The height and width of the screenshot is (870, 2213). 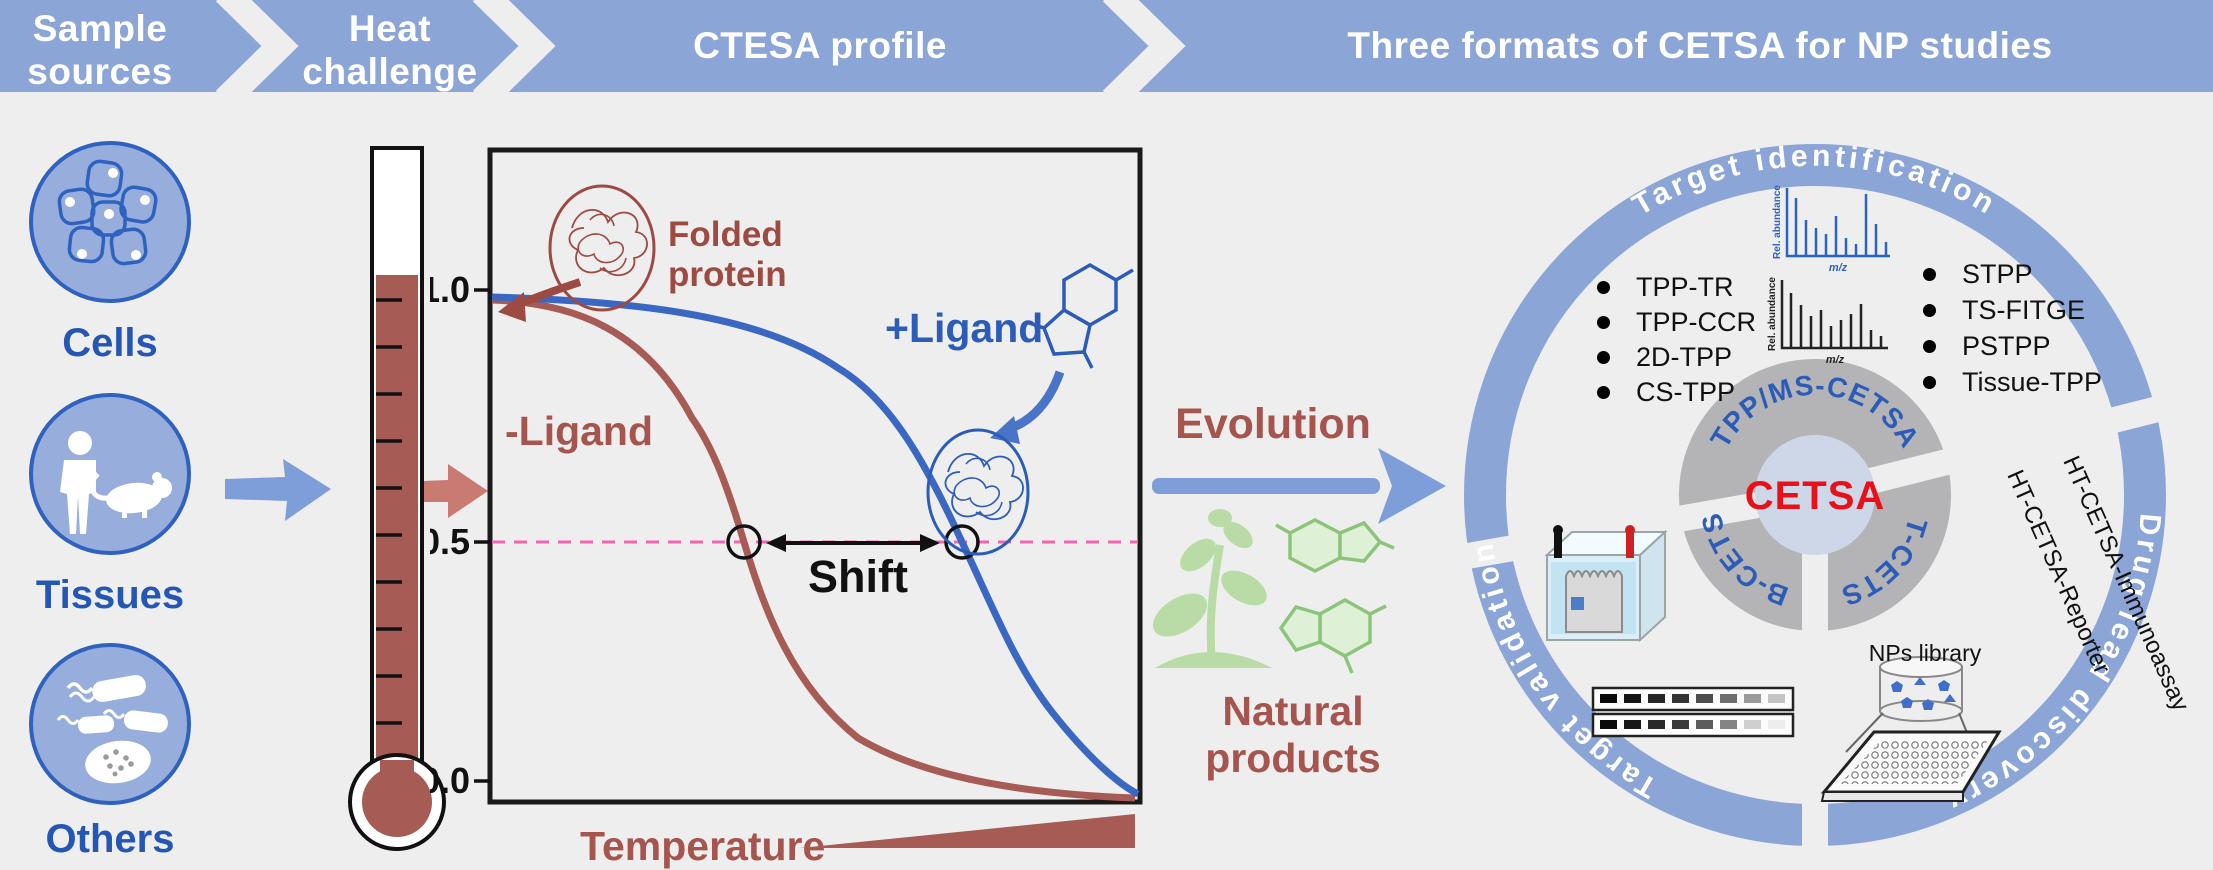 I want to click on flow-arrow-blue-icon, so click(x=278, y=490).